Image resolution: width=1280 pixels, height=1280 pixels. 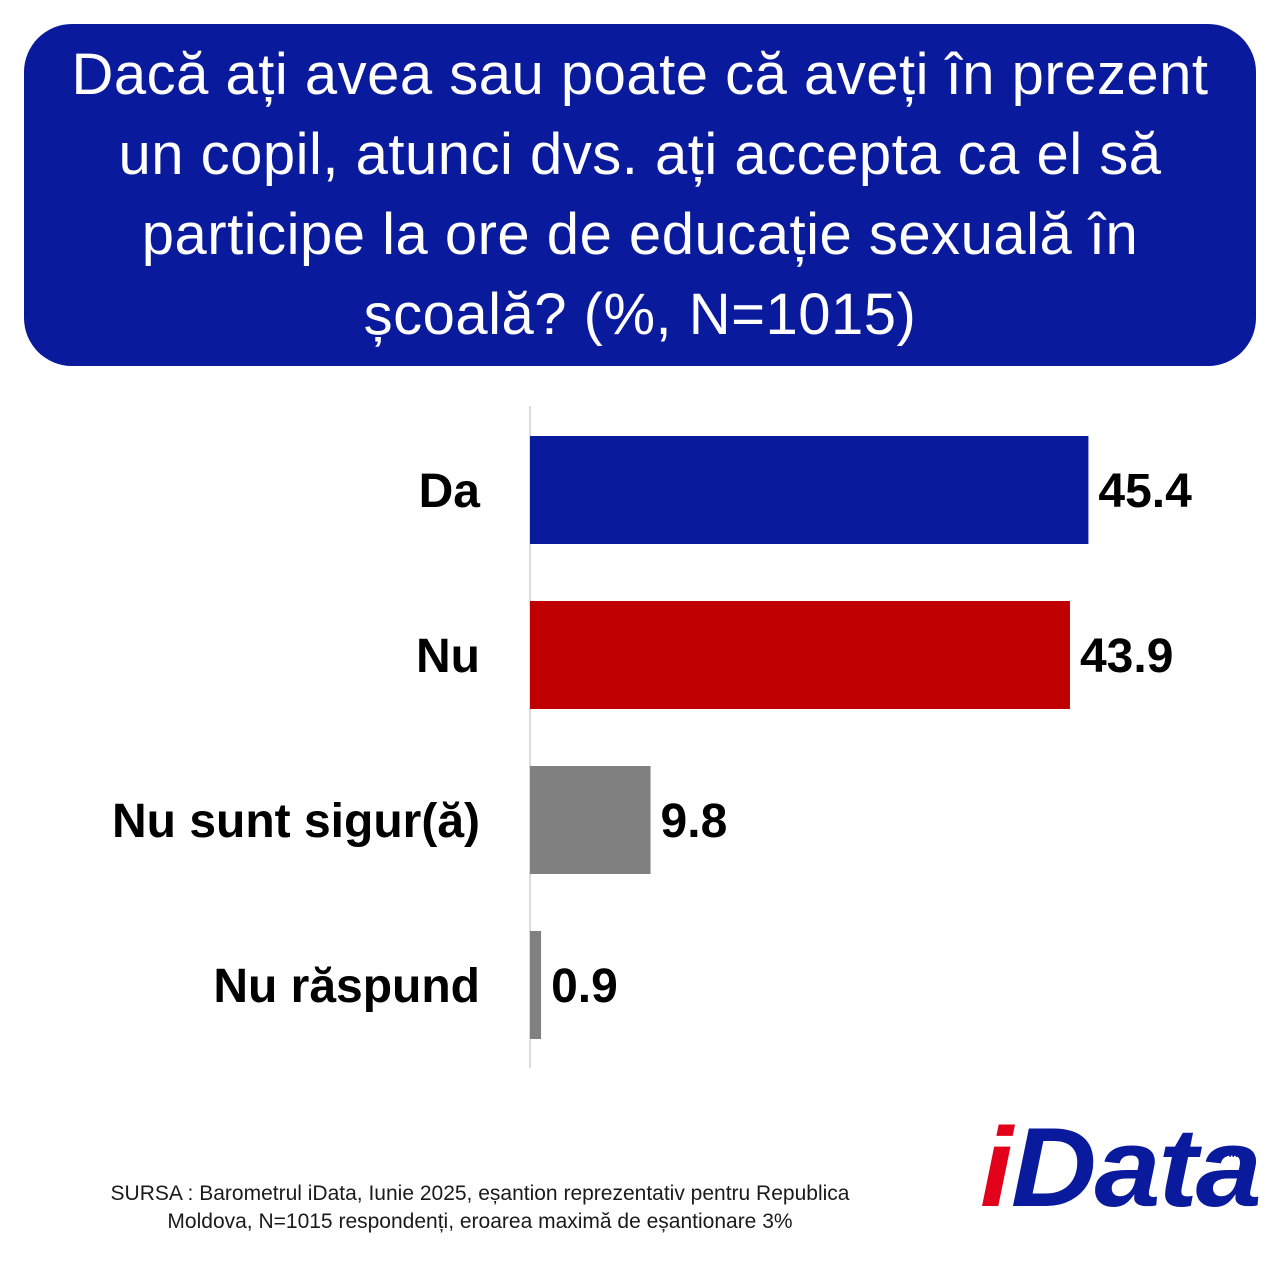 What do you see at coordinates (450, 491) in the screenshot?
I see `category-label-0: Da` at bounding box center [450, 491].